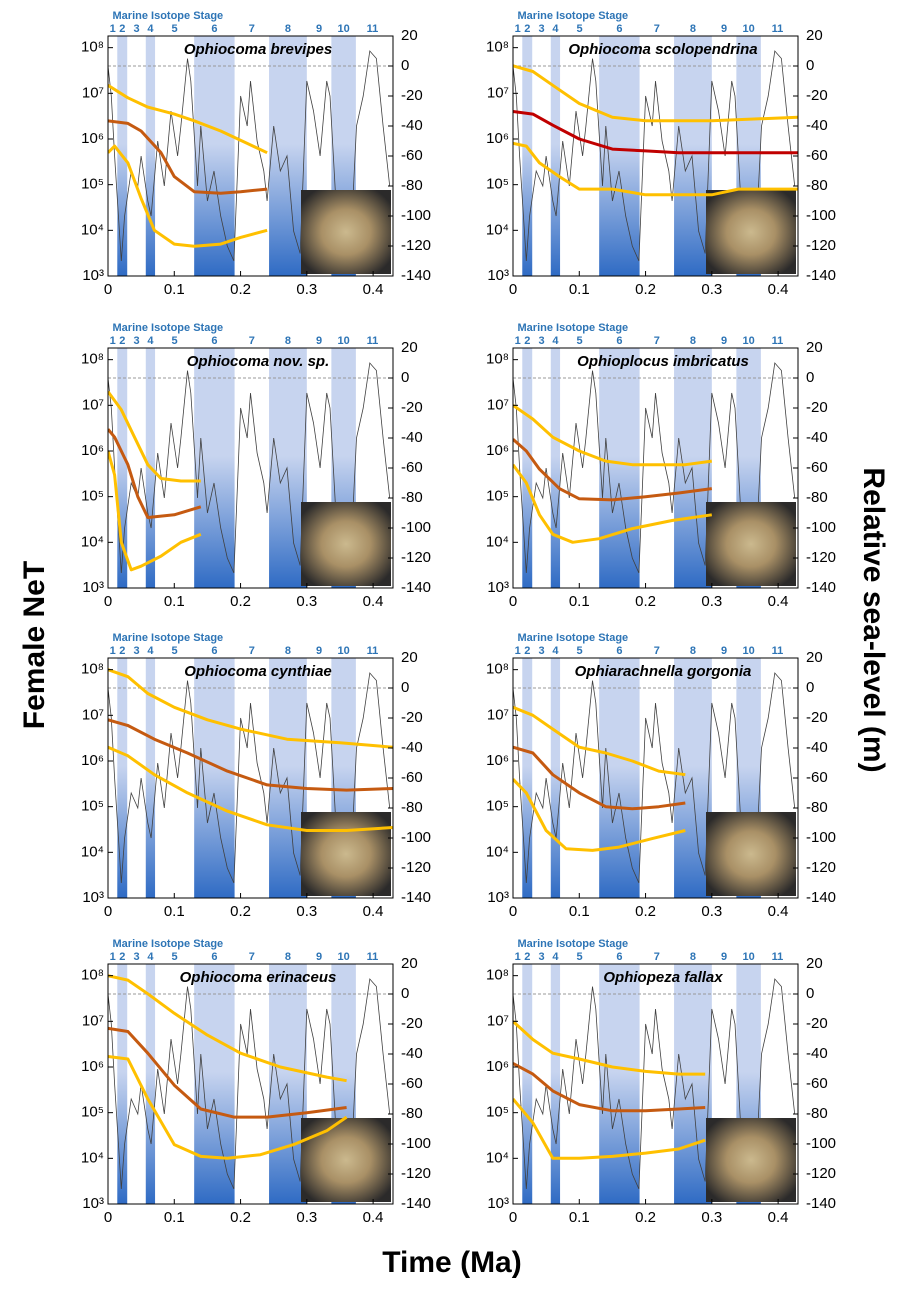  I want to click on y-axis-title: Female NeT, so click(34, 645).